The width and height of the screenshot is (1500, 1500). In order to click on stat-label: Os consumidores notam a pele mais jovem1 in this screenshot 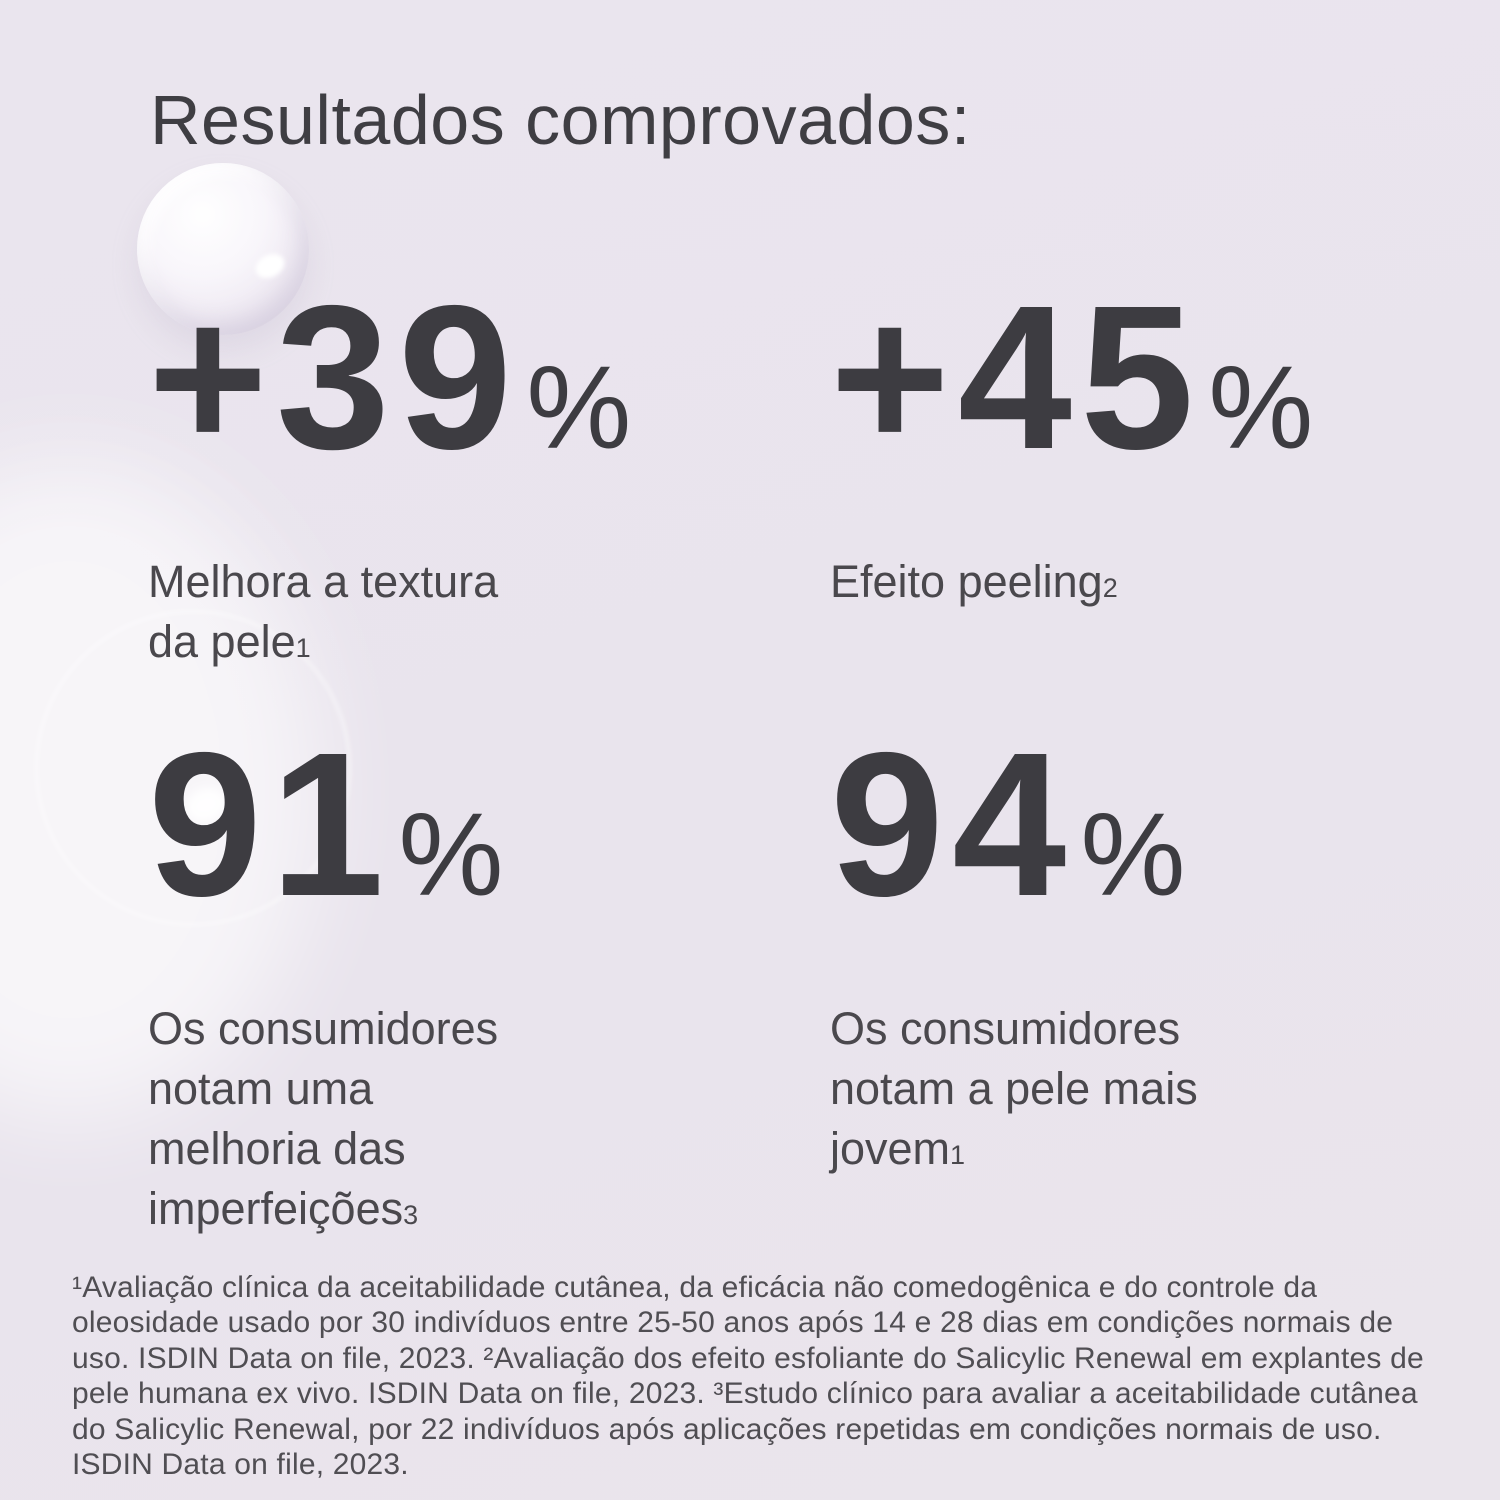, I will do `click(1014, 1088)`.